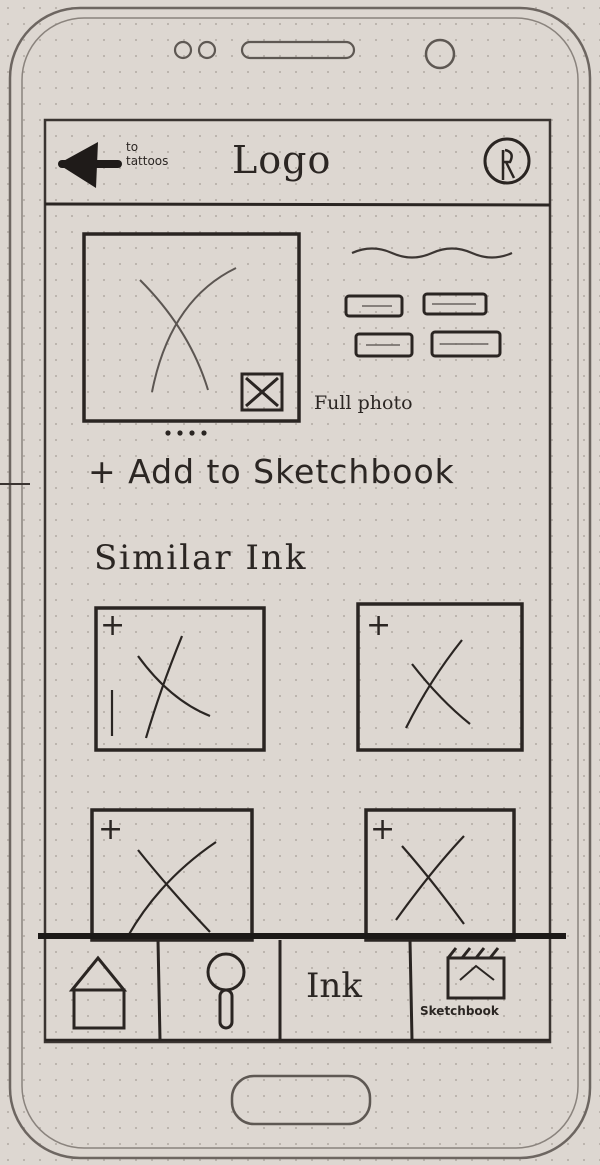 This screenshot has width=600, height=1165. What do you see at coordinates (98, 973) in the screenshot?
I see `home-icon` at bounding box center [98, 973].